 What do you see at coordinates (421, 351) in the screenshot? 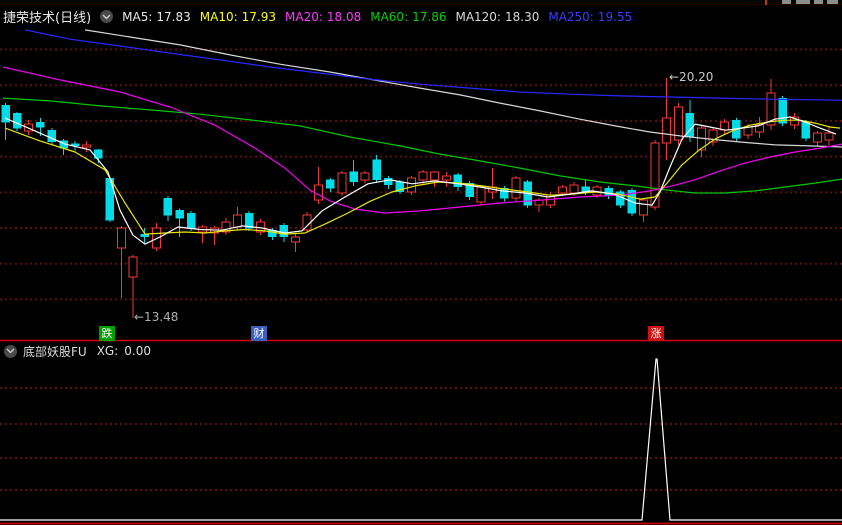
I see `sub-indicator-header: 底部妖股FU XG: 0.00` at bounding box center [421, 351].